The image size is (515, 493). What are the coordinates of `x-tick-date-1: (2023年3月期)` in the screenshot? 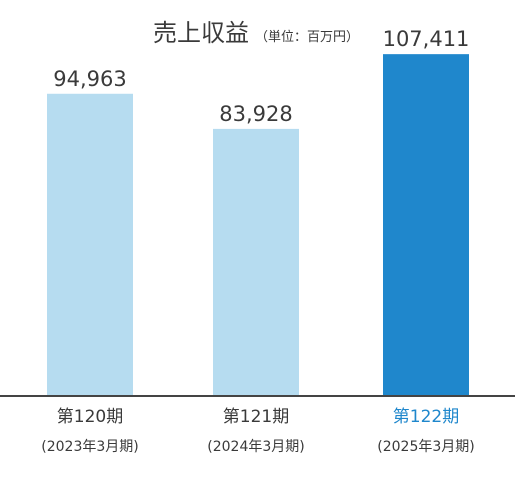 It's located at (89, 447).